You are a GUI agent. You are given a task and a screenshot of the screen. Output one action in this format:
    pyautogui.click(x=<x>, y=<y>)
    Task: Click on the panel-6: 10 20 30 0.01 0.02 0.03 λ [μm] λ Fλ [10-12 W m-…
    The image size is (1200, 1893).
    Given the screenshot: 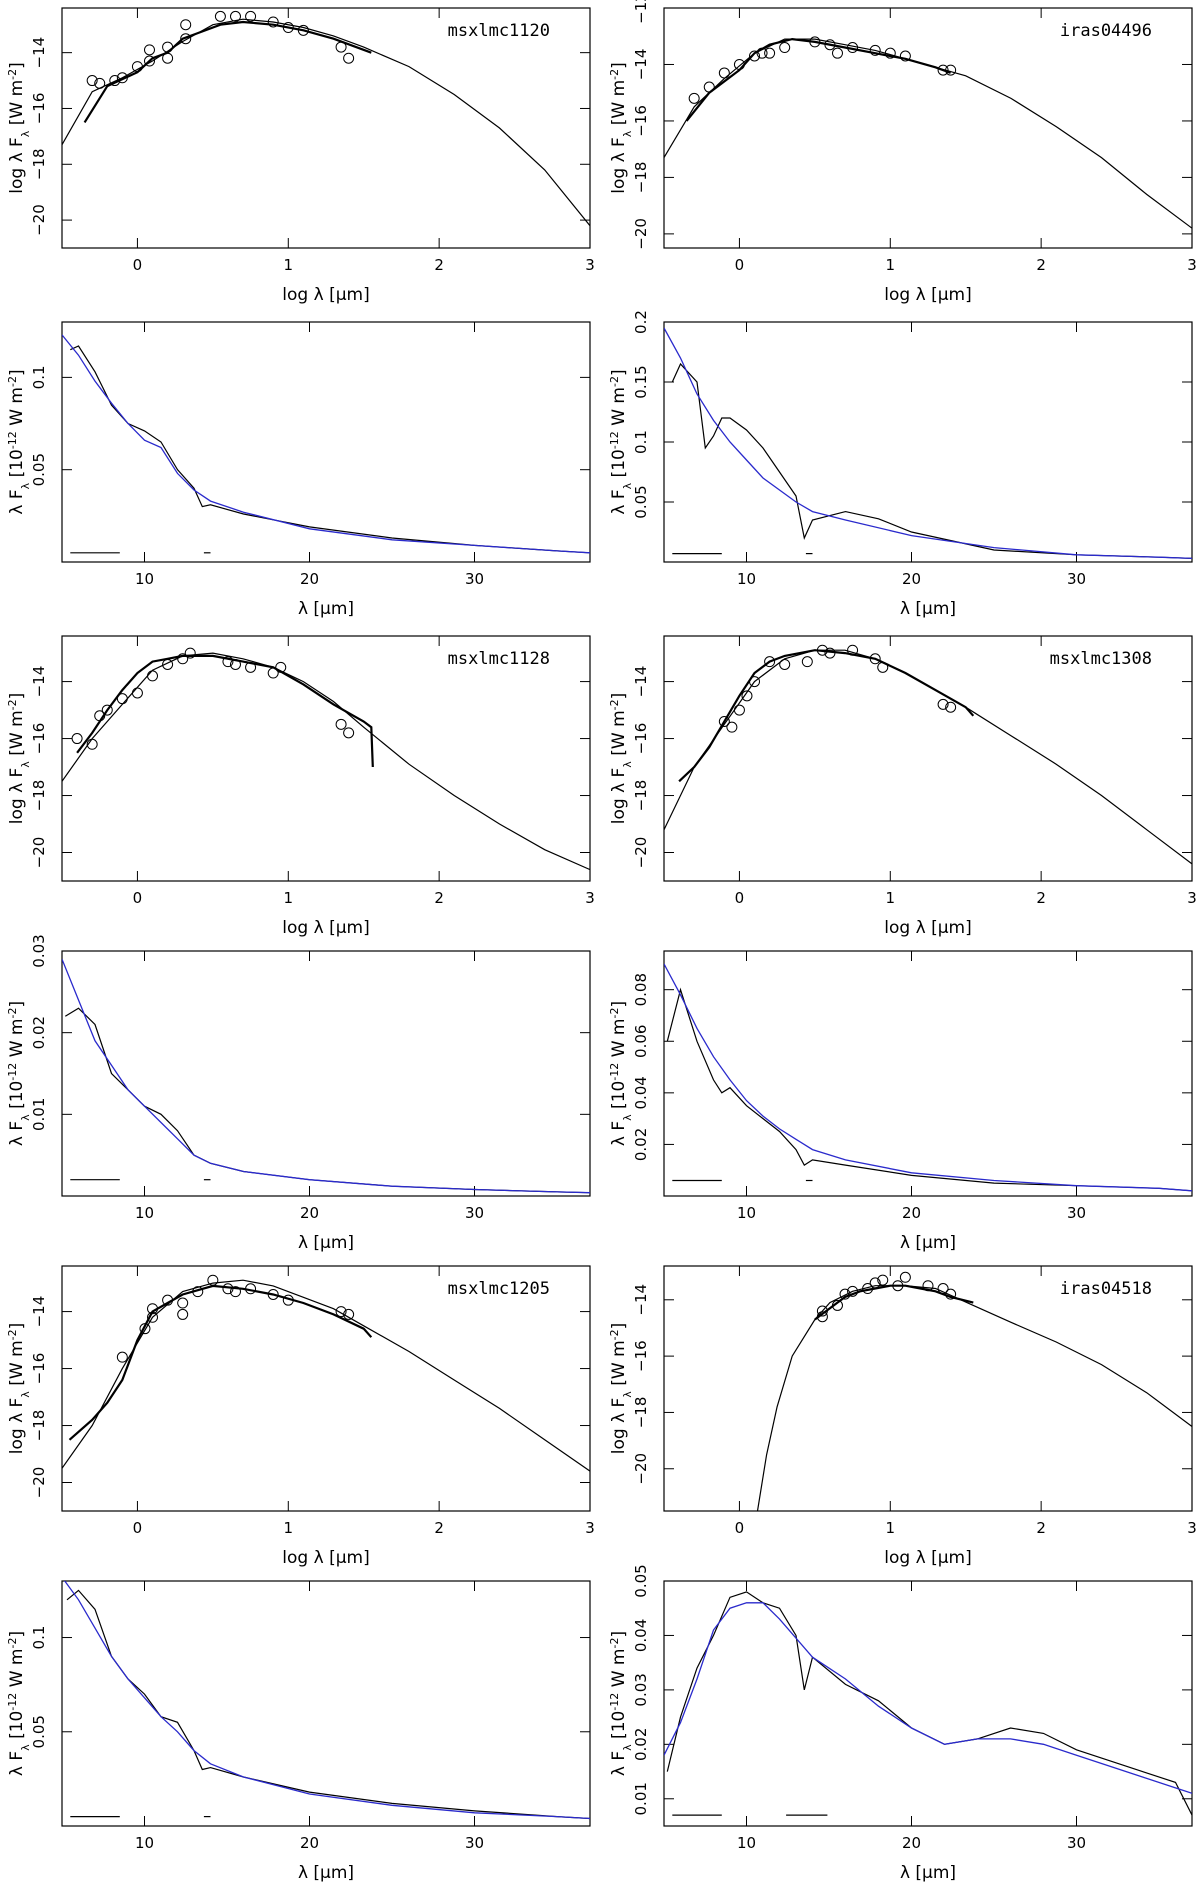 What is the action you would take?
    pyautogui.click(x=298, y=1093)
    